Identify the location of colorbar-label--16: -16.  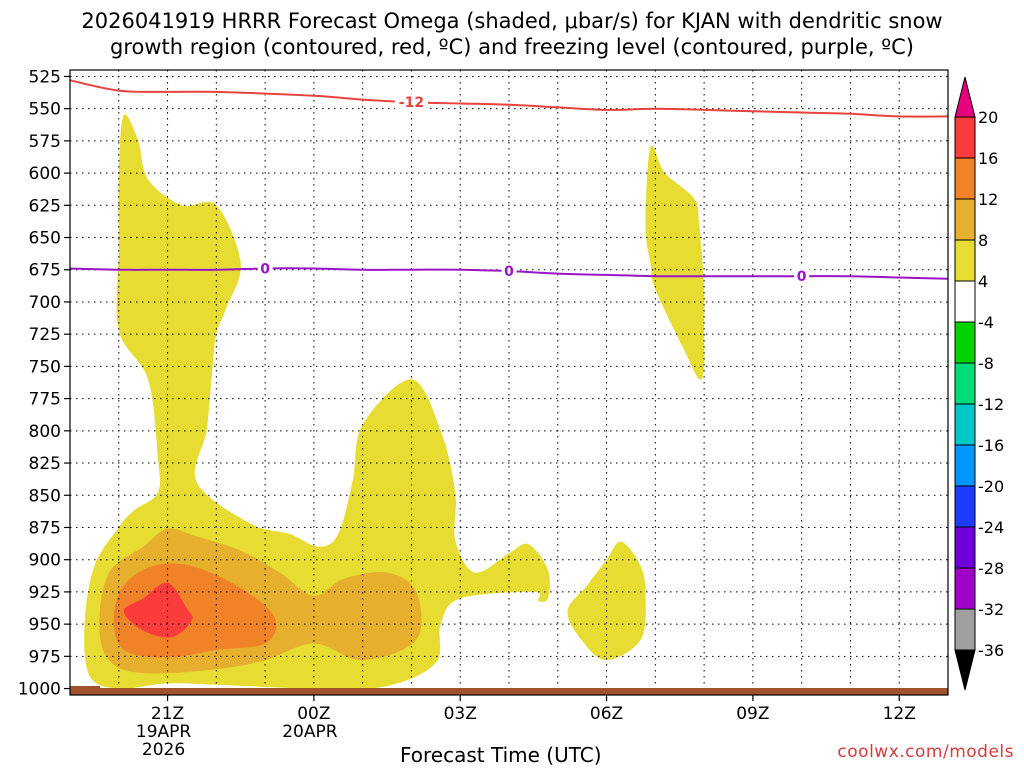
(991, 445).